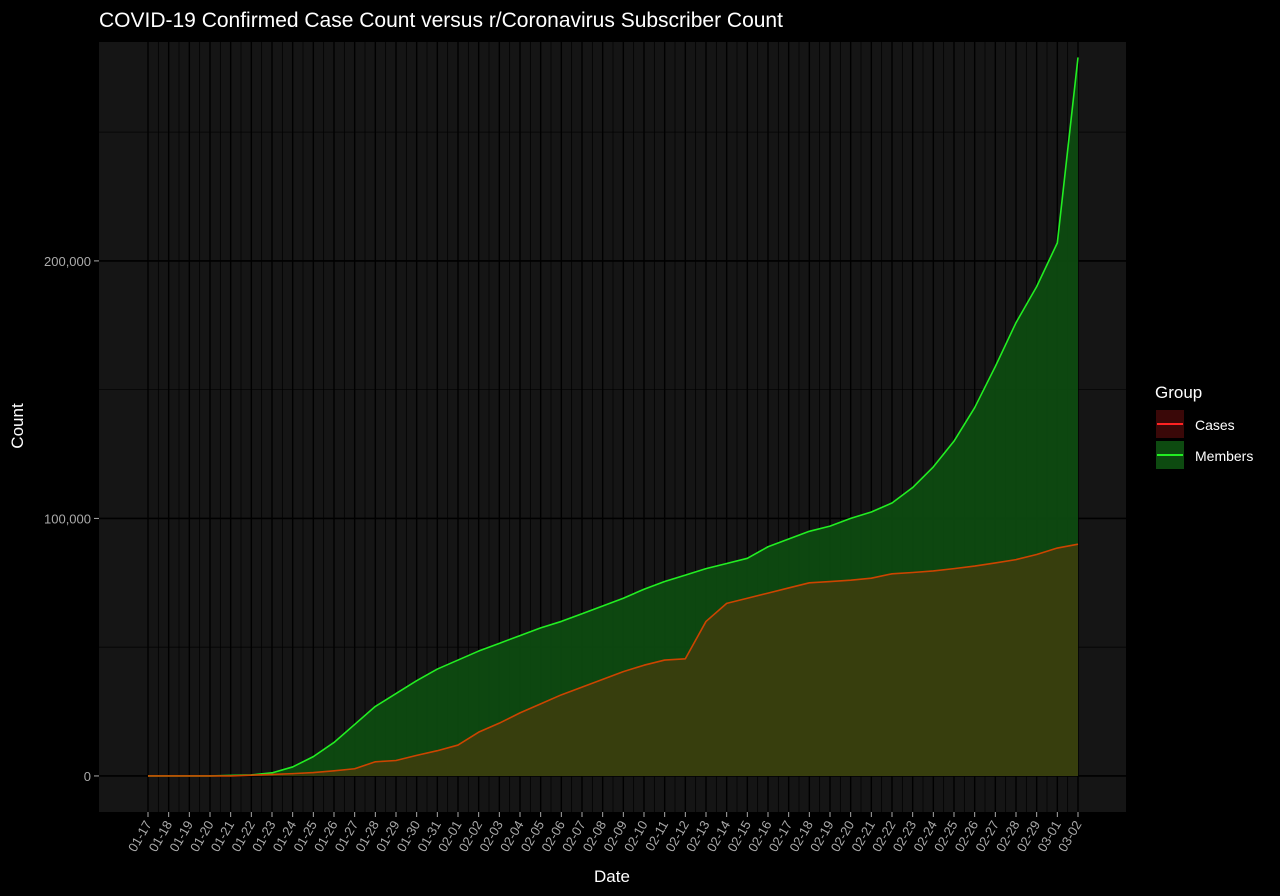 This screenshot has height=896, width=1280. Describe the element at coordinates (1224, 456) in the screenshot. I see `legend-label-members: Members` at that location.